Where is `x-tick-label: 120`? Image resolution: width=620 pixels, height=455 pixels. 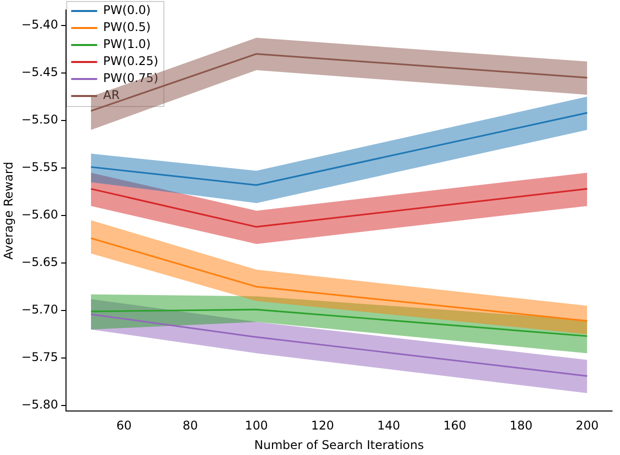
x-tick-label: 120 is located at coordinates (322, 425).